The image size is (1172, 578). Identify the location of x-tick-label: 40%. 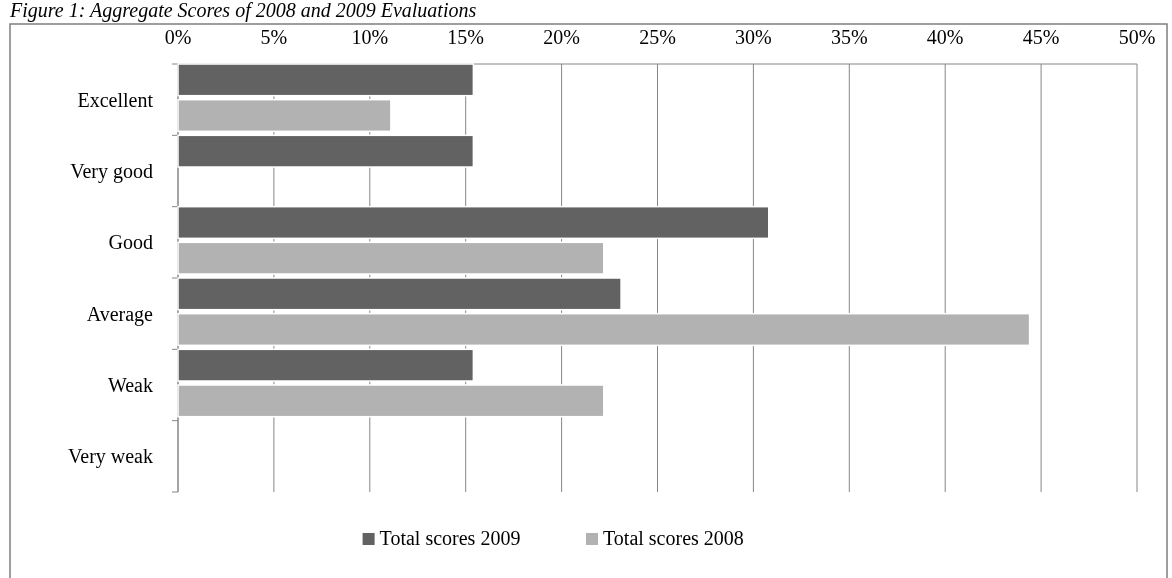
(945, 37).